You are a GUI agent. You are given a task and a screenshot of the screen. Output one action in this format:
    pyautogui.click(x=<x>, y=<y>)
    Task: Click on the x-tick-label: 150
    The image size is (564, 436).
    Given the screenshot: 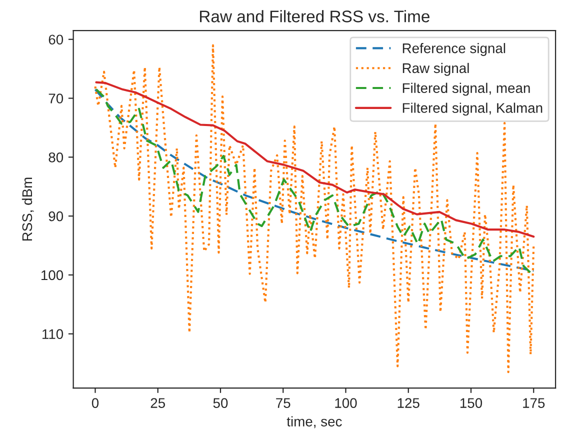 What is the action you would take?
    pyautogui.click(x=471, y=403)
    